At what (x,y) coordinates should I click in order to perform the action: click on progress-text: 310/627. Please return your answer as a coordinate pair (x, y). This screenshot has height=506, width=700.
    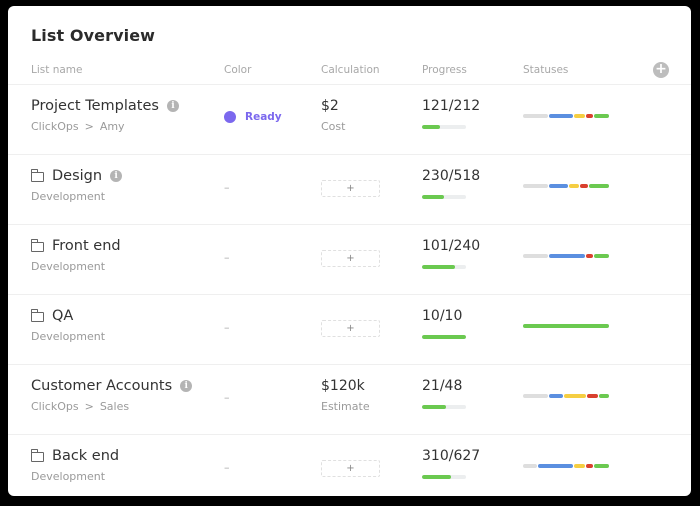
    Looking at the image, I should click on (451, 456).